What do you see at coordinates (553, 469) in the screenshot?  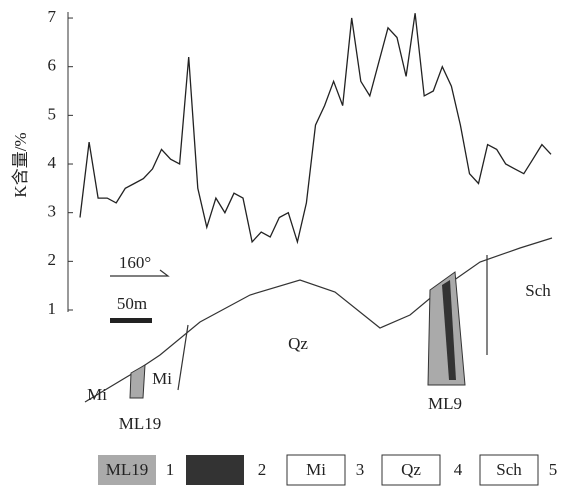 I see `legend-number: 5` at bounding box center [553, 469].